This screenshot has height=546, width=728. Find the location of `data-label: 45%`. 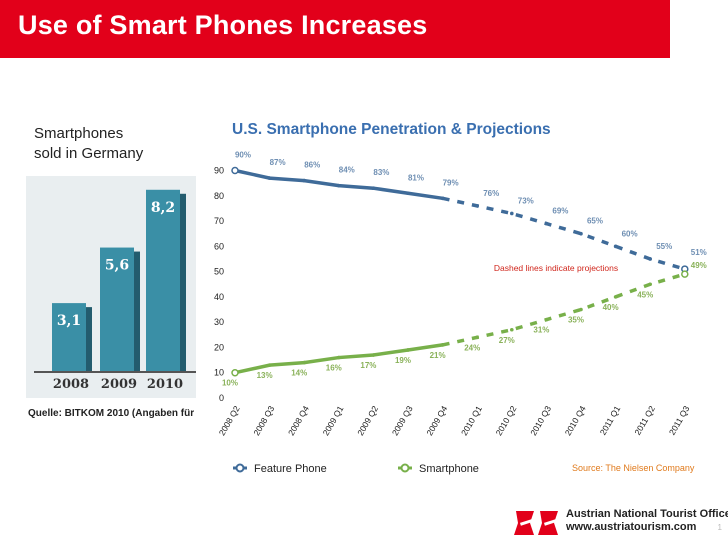

data-label: 45% is located at coordinates (645, 294).